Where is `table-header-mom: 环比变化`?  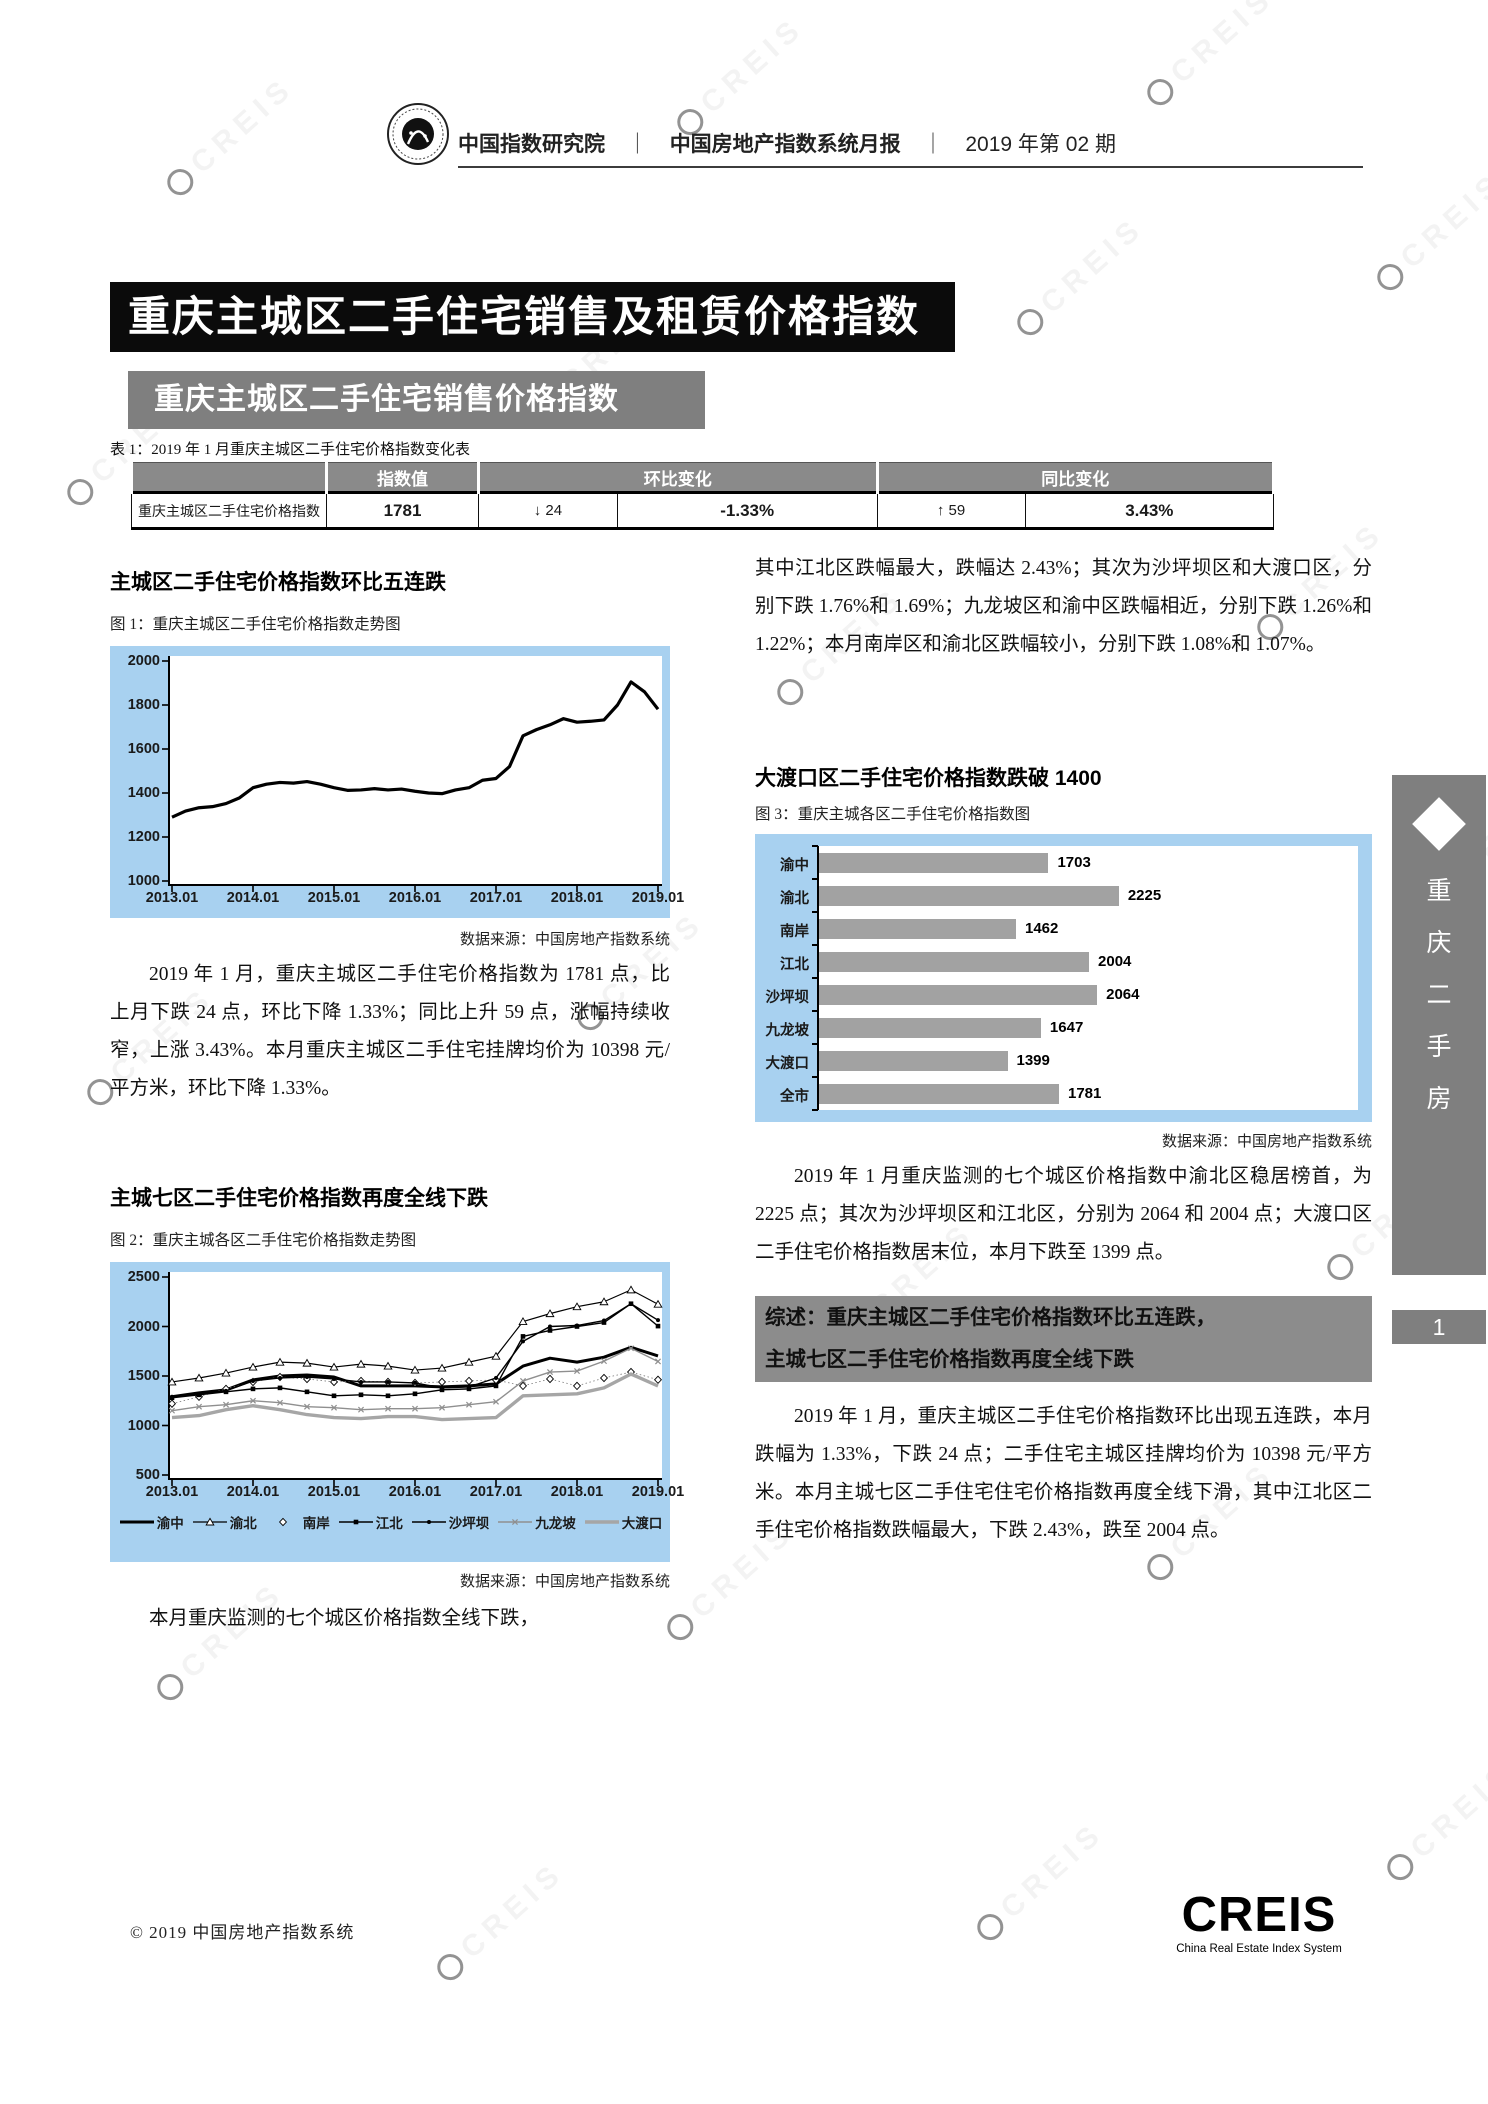 table-header-mom: 环比变化 is located at coordinates (678, 477).